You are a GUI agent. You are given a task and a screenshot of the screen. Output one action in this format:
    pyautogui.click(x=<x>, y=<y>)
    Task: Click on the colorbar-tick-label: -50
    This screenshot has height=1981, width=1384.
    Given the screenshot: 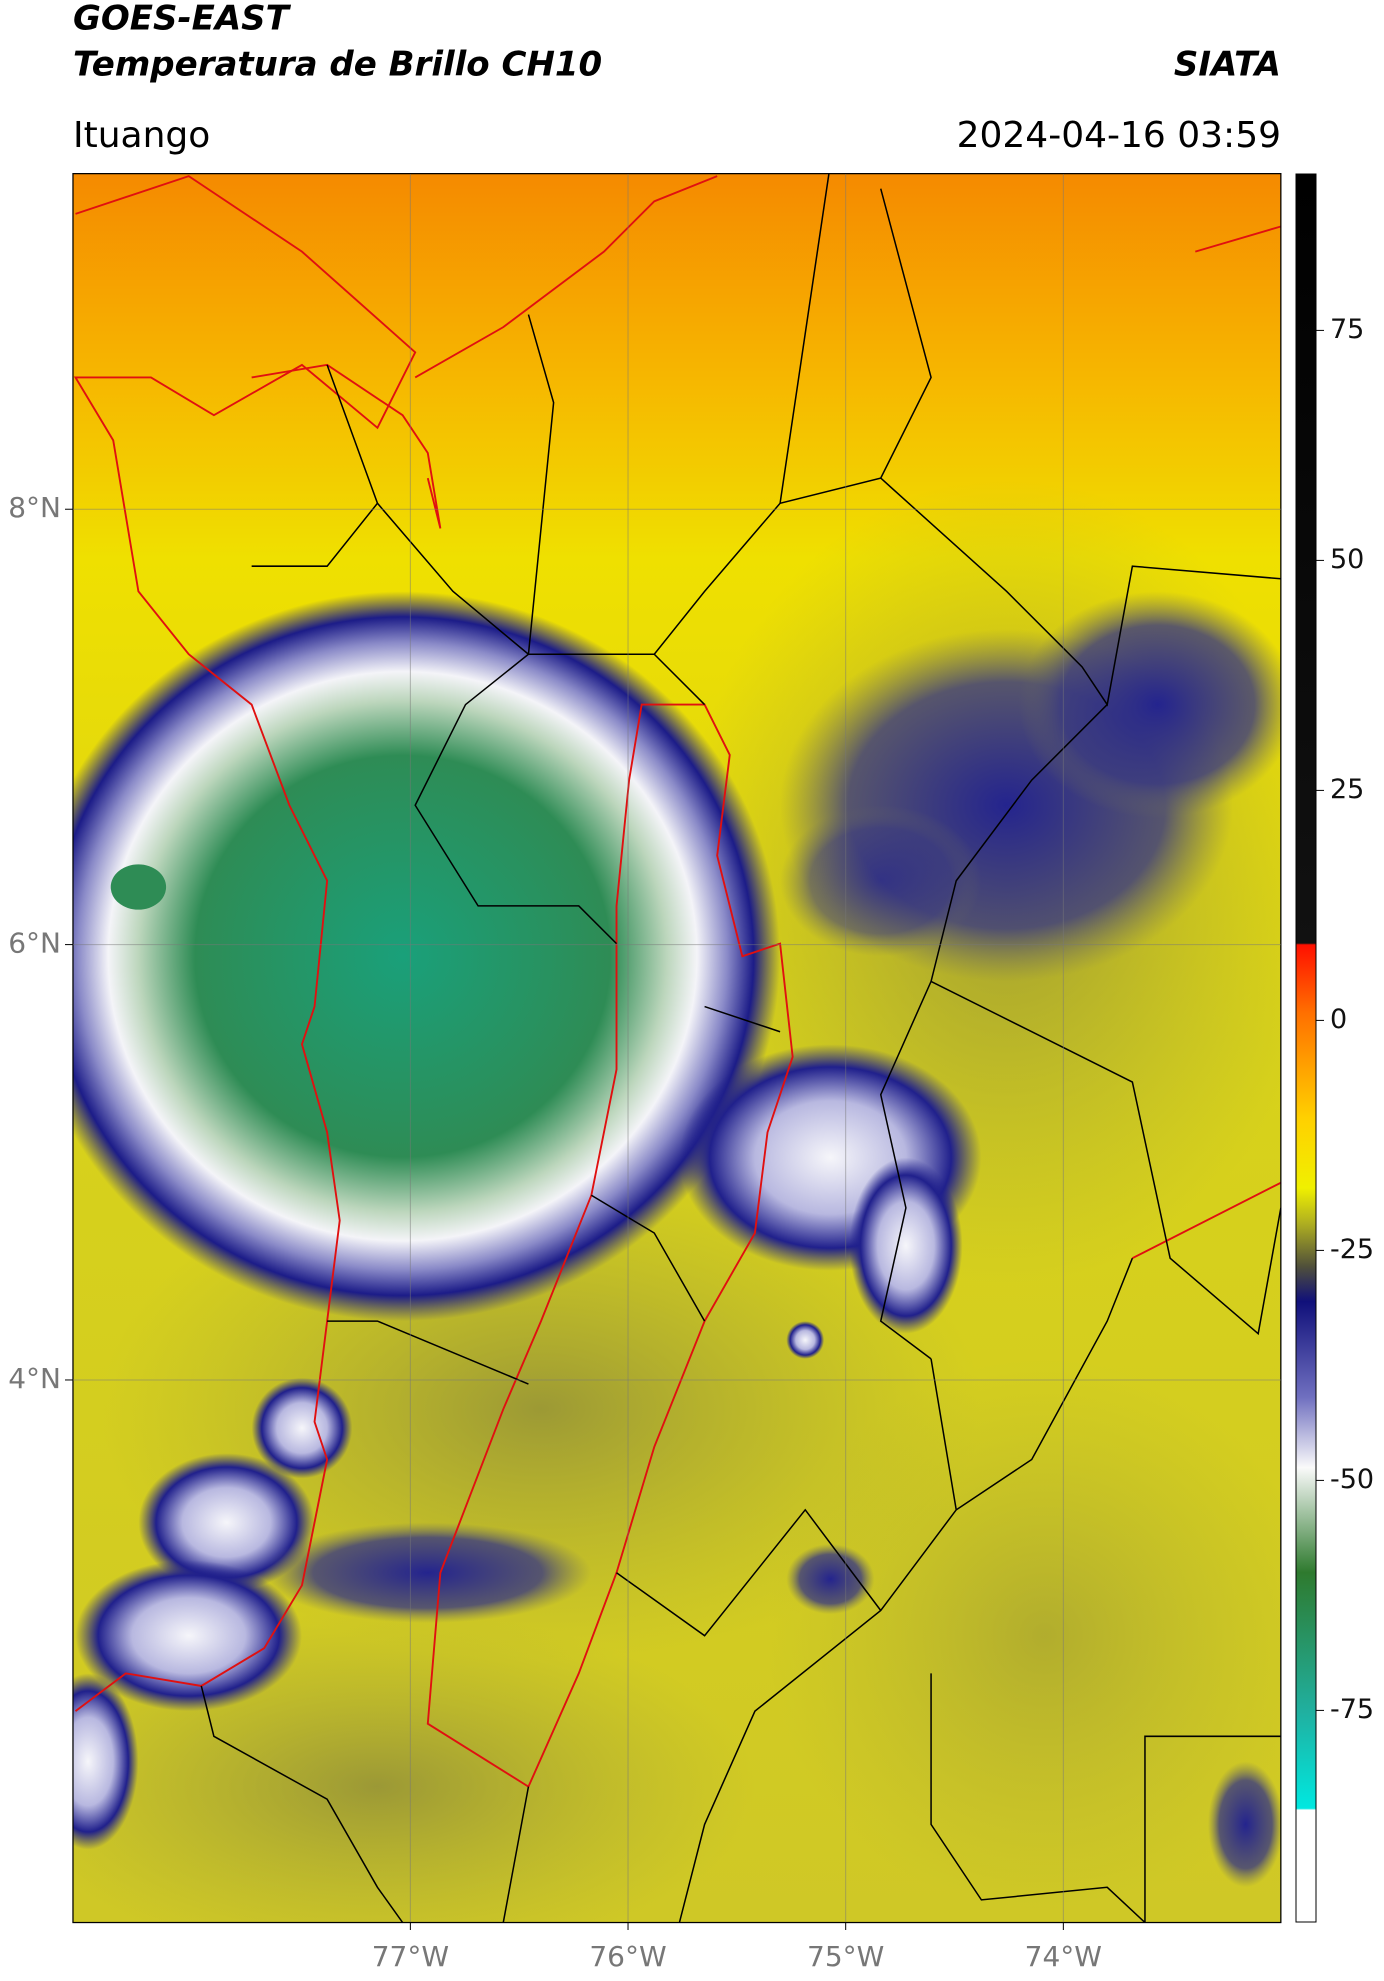 What is the action you would take?
    pyautogui.click(x=1352, y=1479)
    